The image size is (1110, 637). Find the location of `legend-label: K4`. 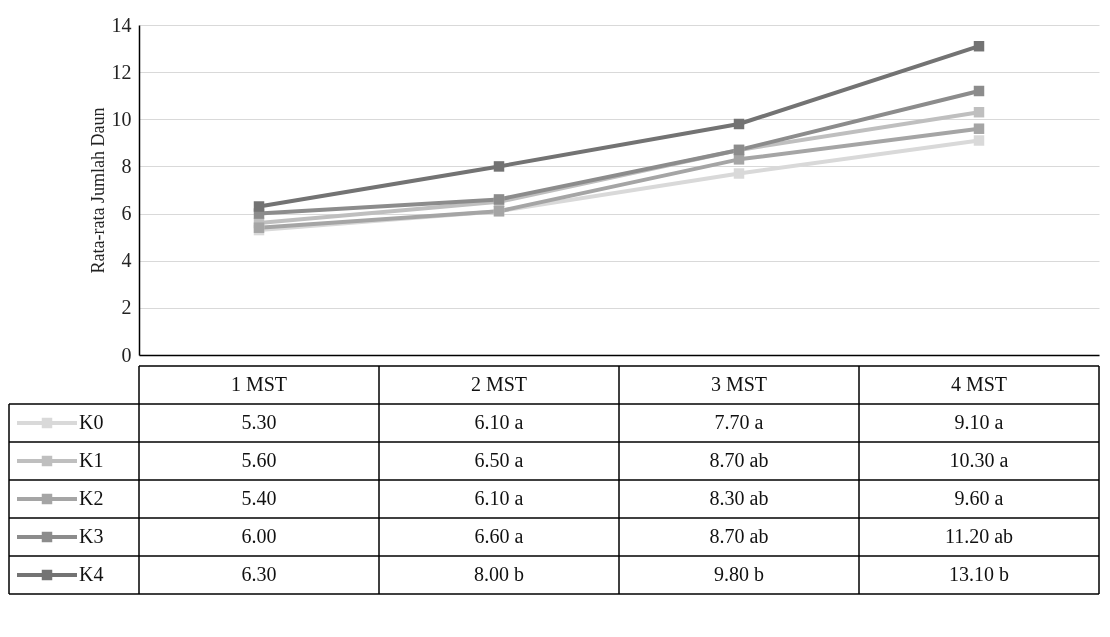

legend-label: K4 is located at coordinates (91, 574).